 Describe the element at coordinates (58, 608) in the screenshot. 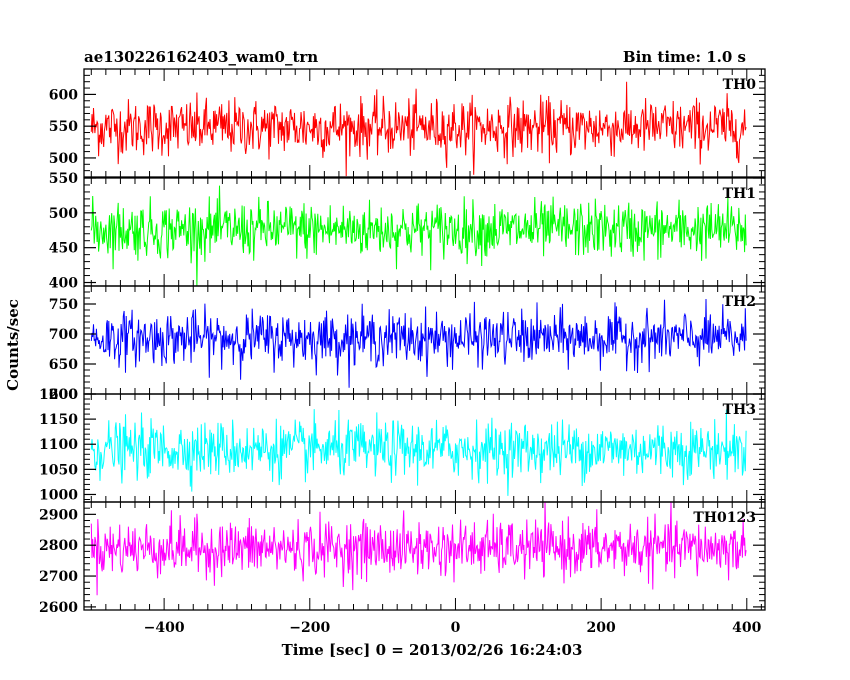

I see `y-tick-label: 2600` at that location.